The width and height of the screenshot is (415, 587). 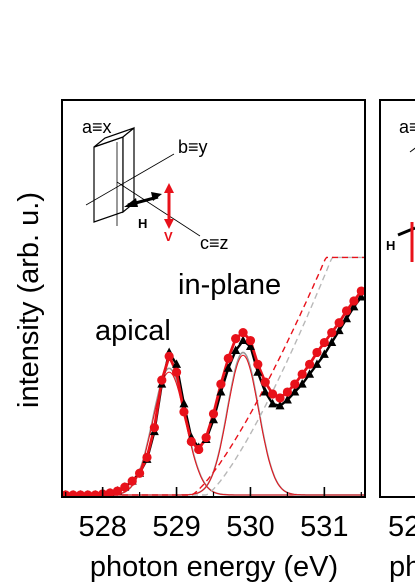 What do you see at coordinates (397, 298) in the screenshot?
I see `second-plot-frame` at bounding box center [397, 298].